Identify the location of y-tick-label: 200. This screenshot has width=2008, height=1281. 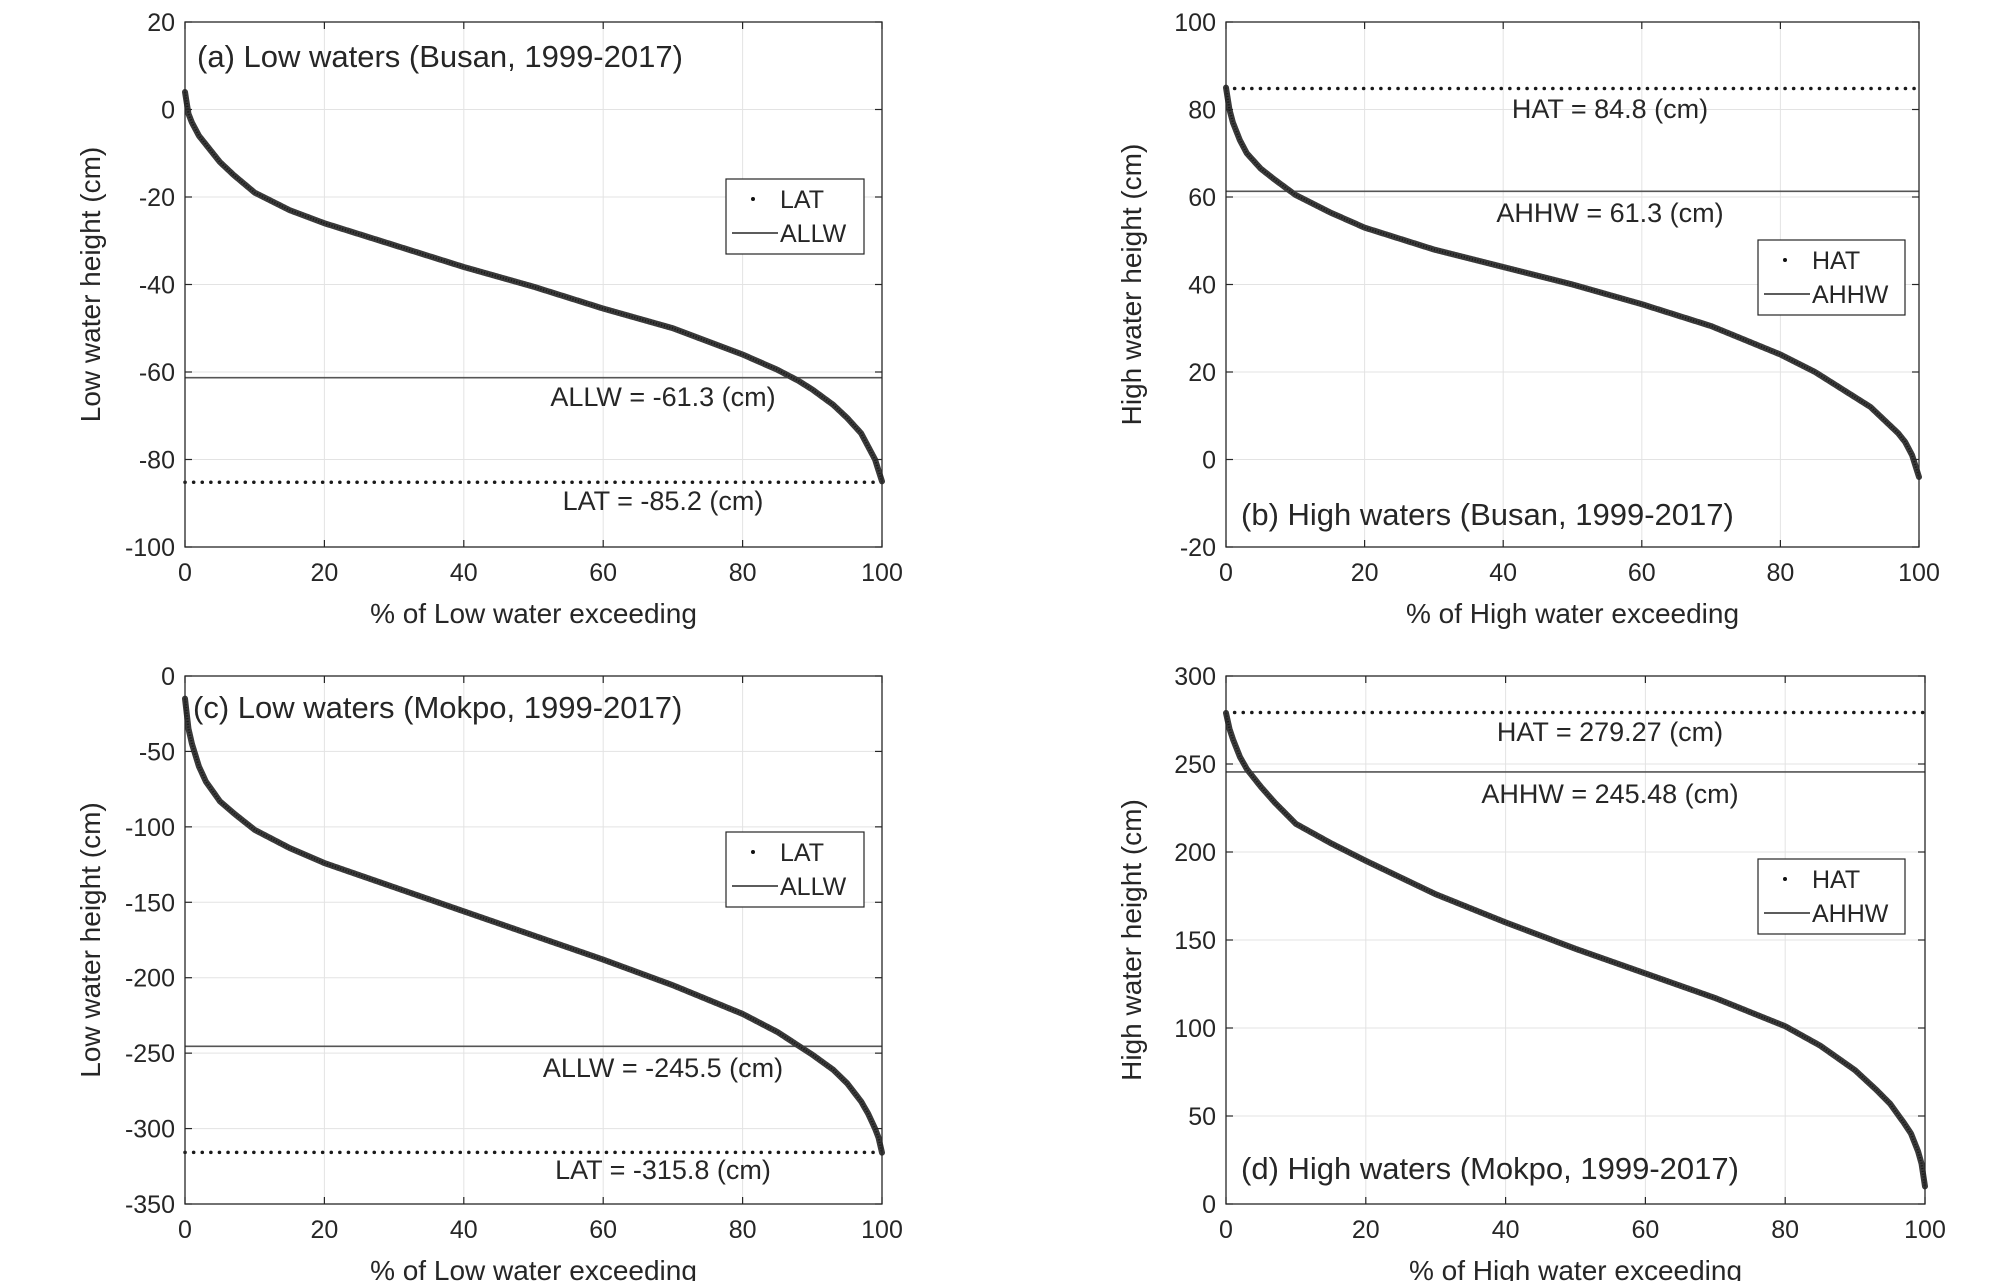
(1195, 853).